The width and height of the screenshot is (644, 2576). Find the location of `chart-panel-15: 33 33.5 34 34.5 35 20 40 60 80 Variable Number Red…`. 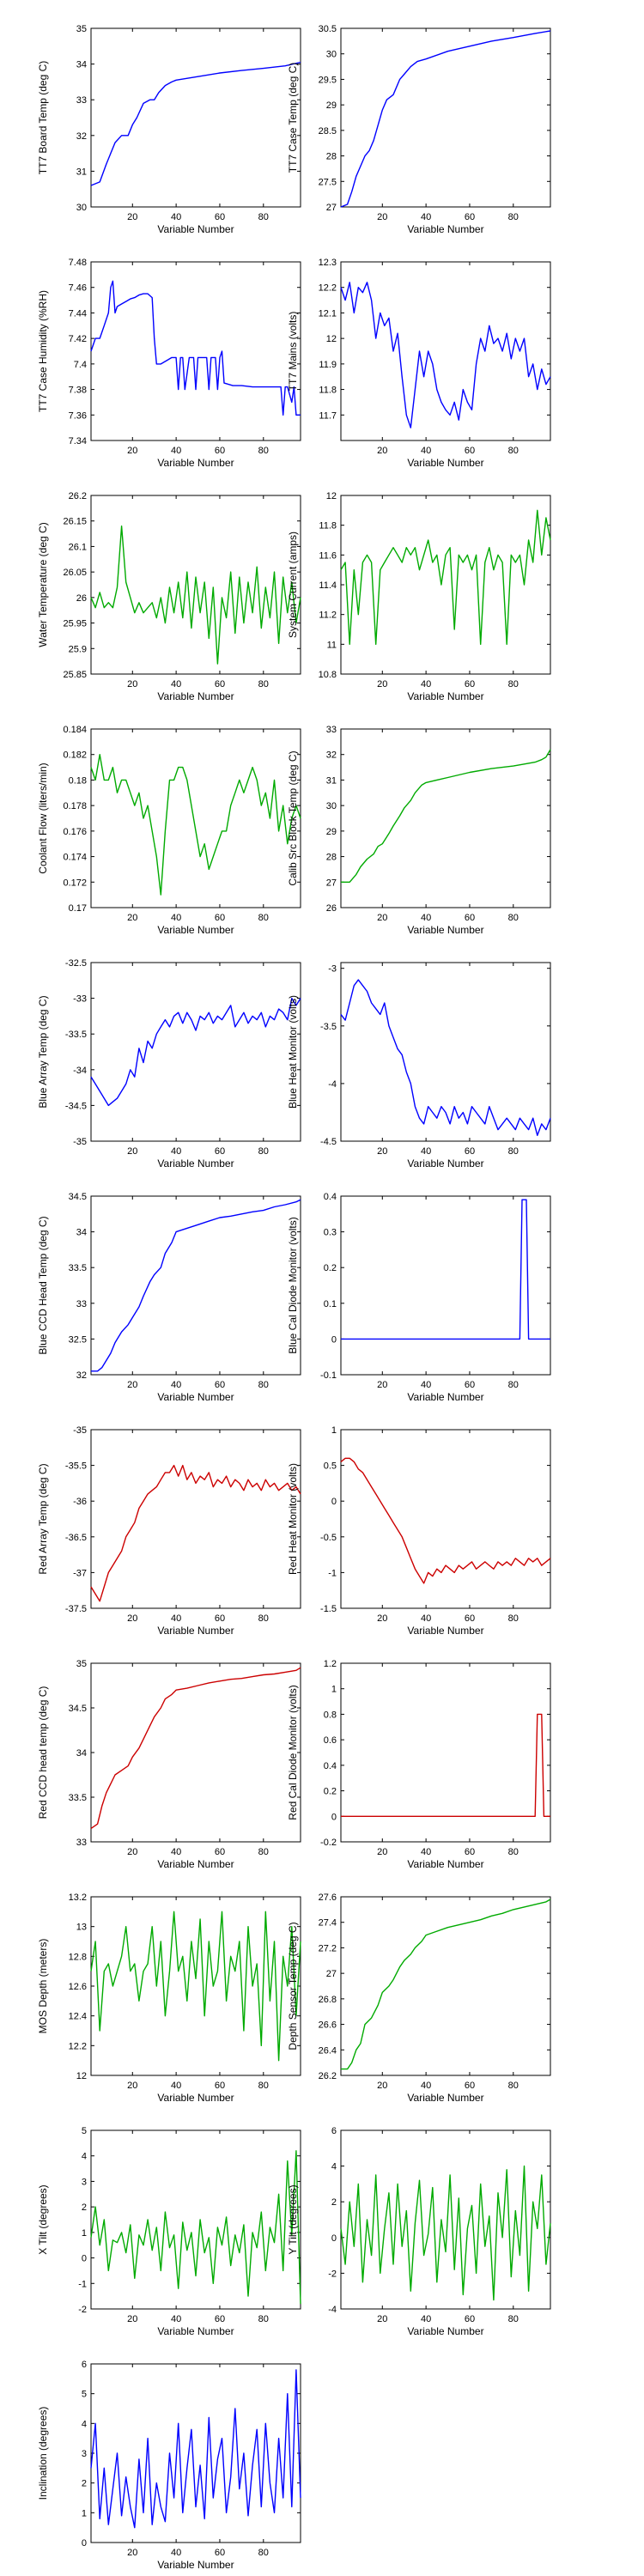

chart-panel-15: 33 33.5 34 34.5 35 20 40 60 80 Variable Number Red… is located at coordinates (169, 1764).